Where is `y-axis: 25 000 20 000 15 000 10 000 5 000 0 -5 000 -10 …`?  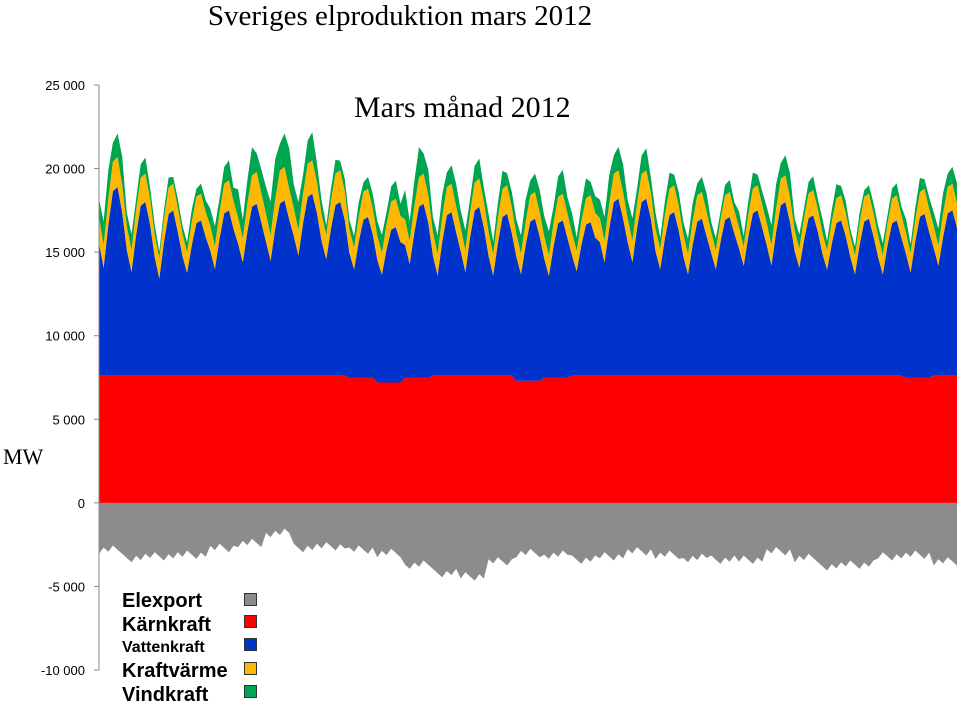
y-axis: 25 000 20 000 15 000 10 000 5 000 0 -5 000 -10 … is located at coordinates (70, 378).